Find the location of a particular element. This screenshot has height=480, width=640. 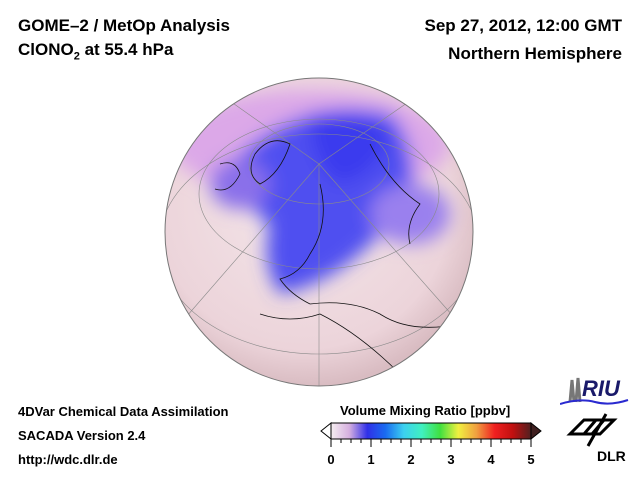

colorbar-title: Volume Mixing Ratio [ppbv] is located at coordinates (425, 410).